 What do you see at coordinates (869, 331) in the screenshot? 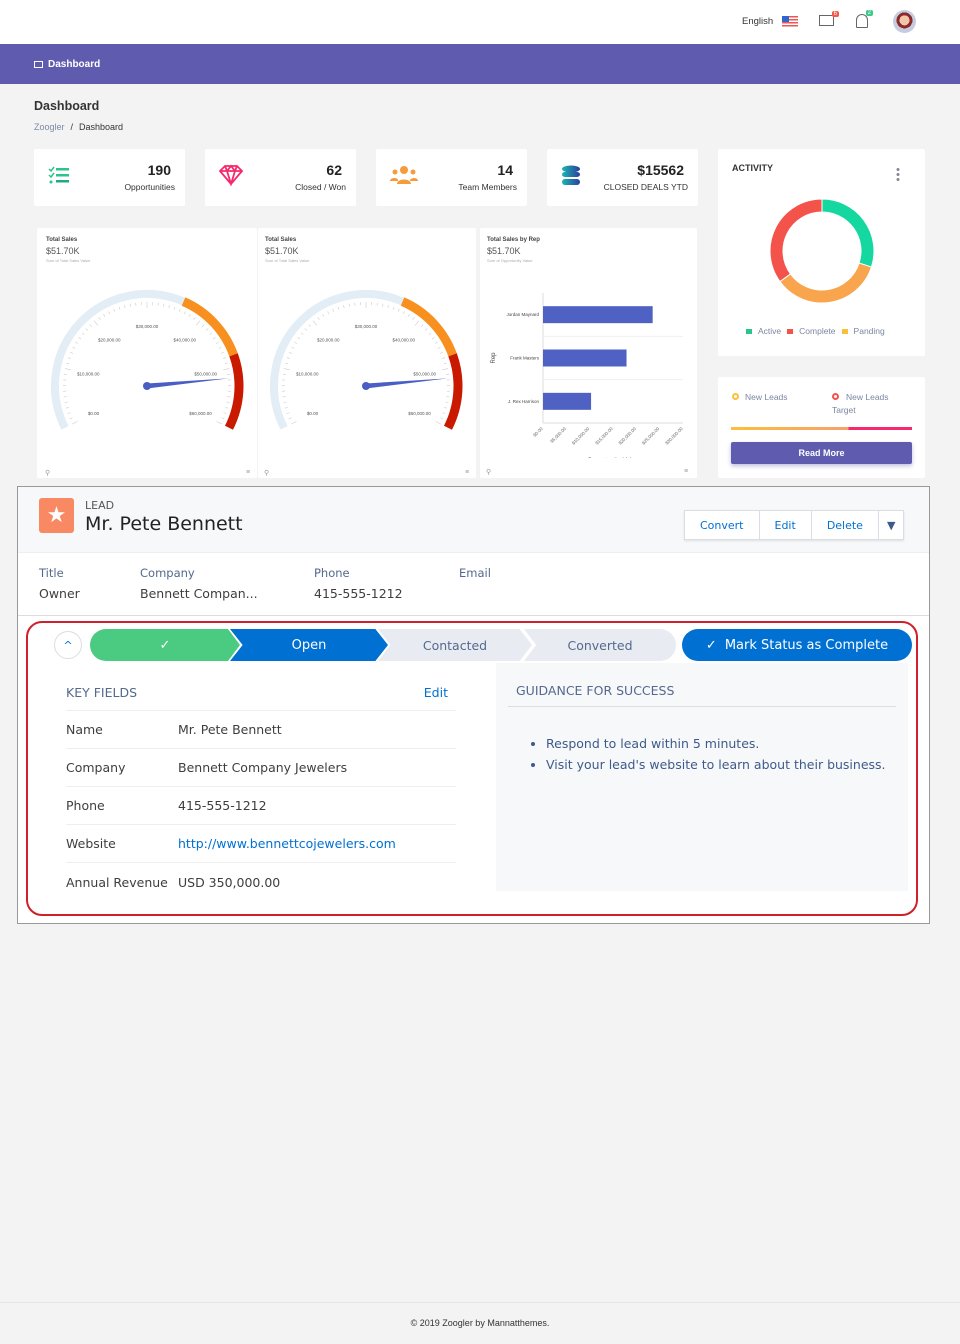
I see `legend-panding: Panding` at bounding box center [869, 331].